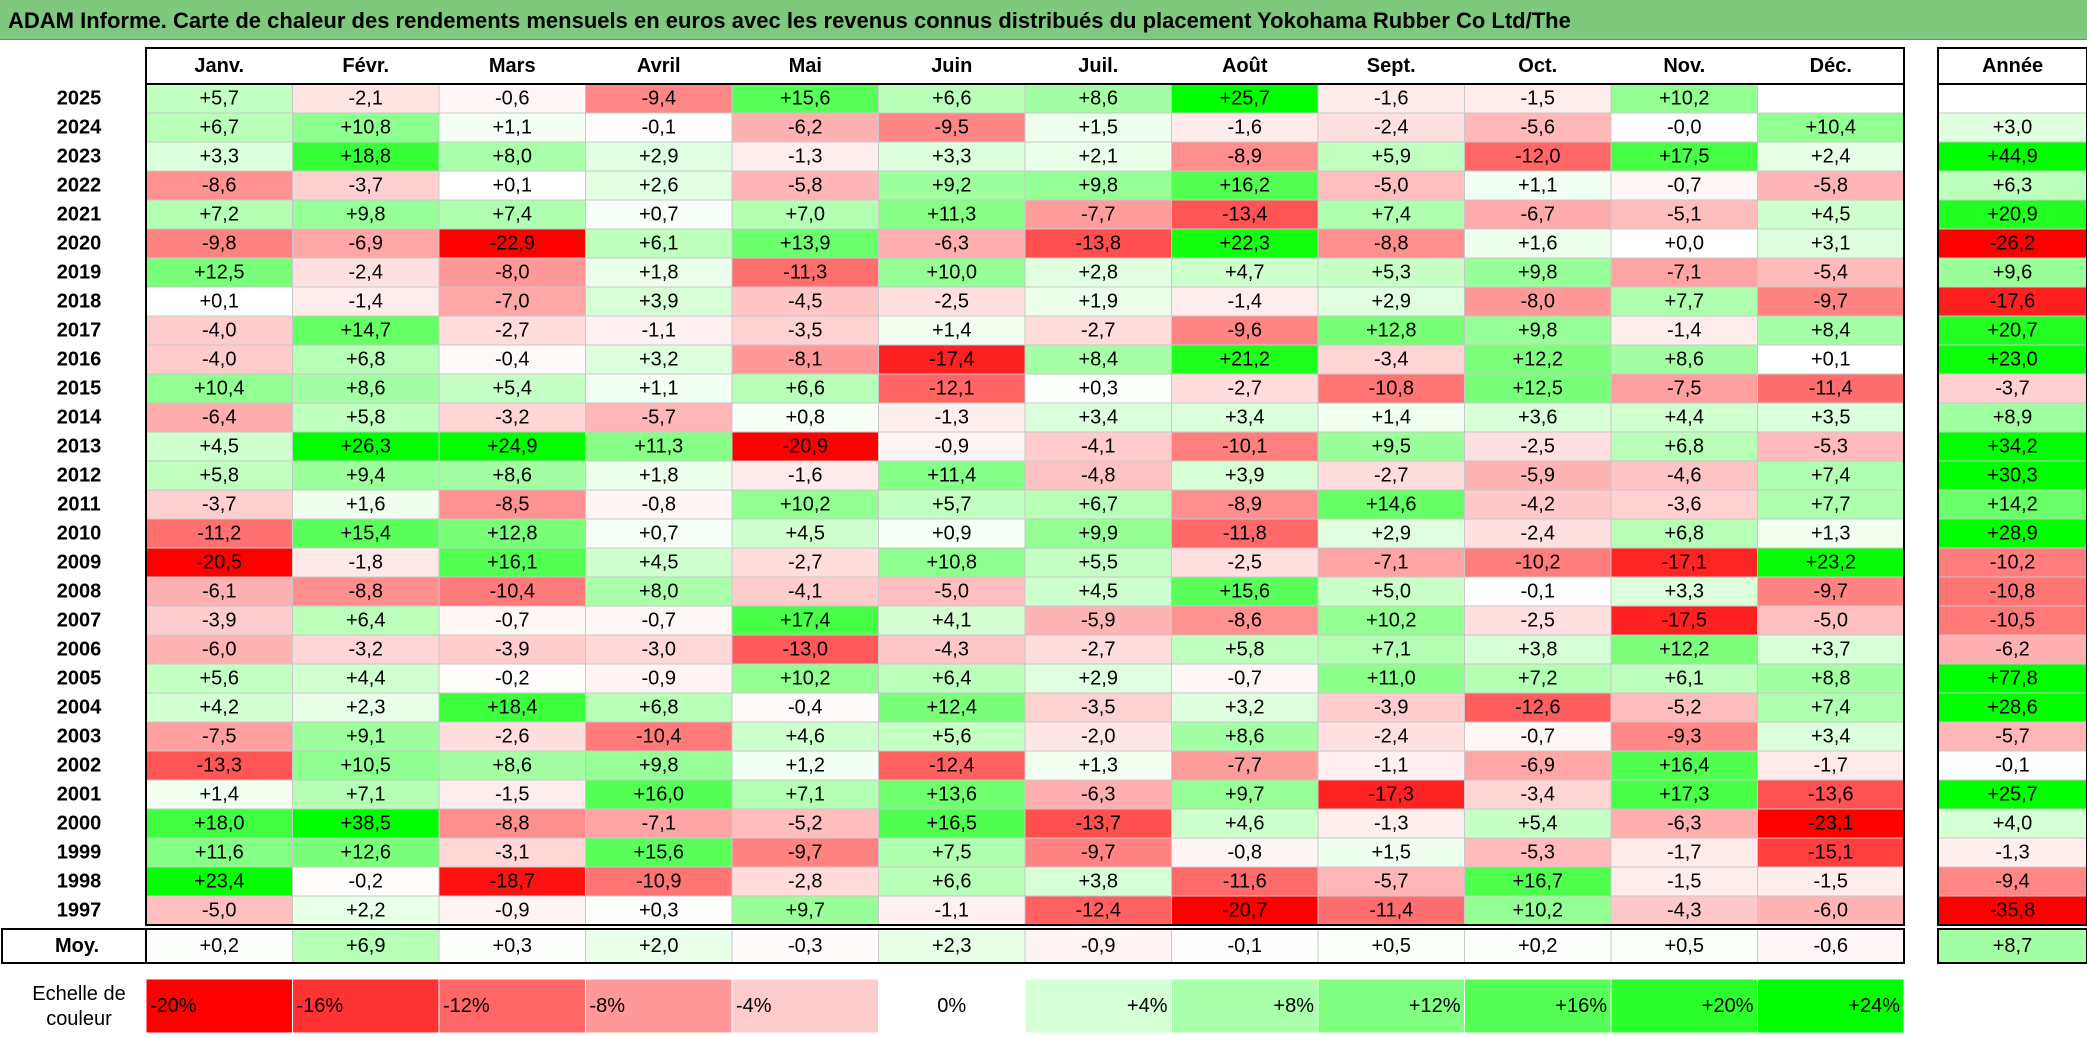 The image size is (2087, 1037). Describe the element at coordinates (2012, 708) in the screenshot. I see `annual-value: +28,6` at that location.